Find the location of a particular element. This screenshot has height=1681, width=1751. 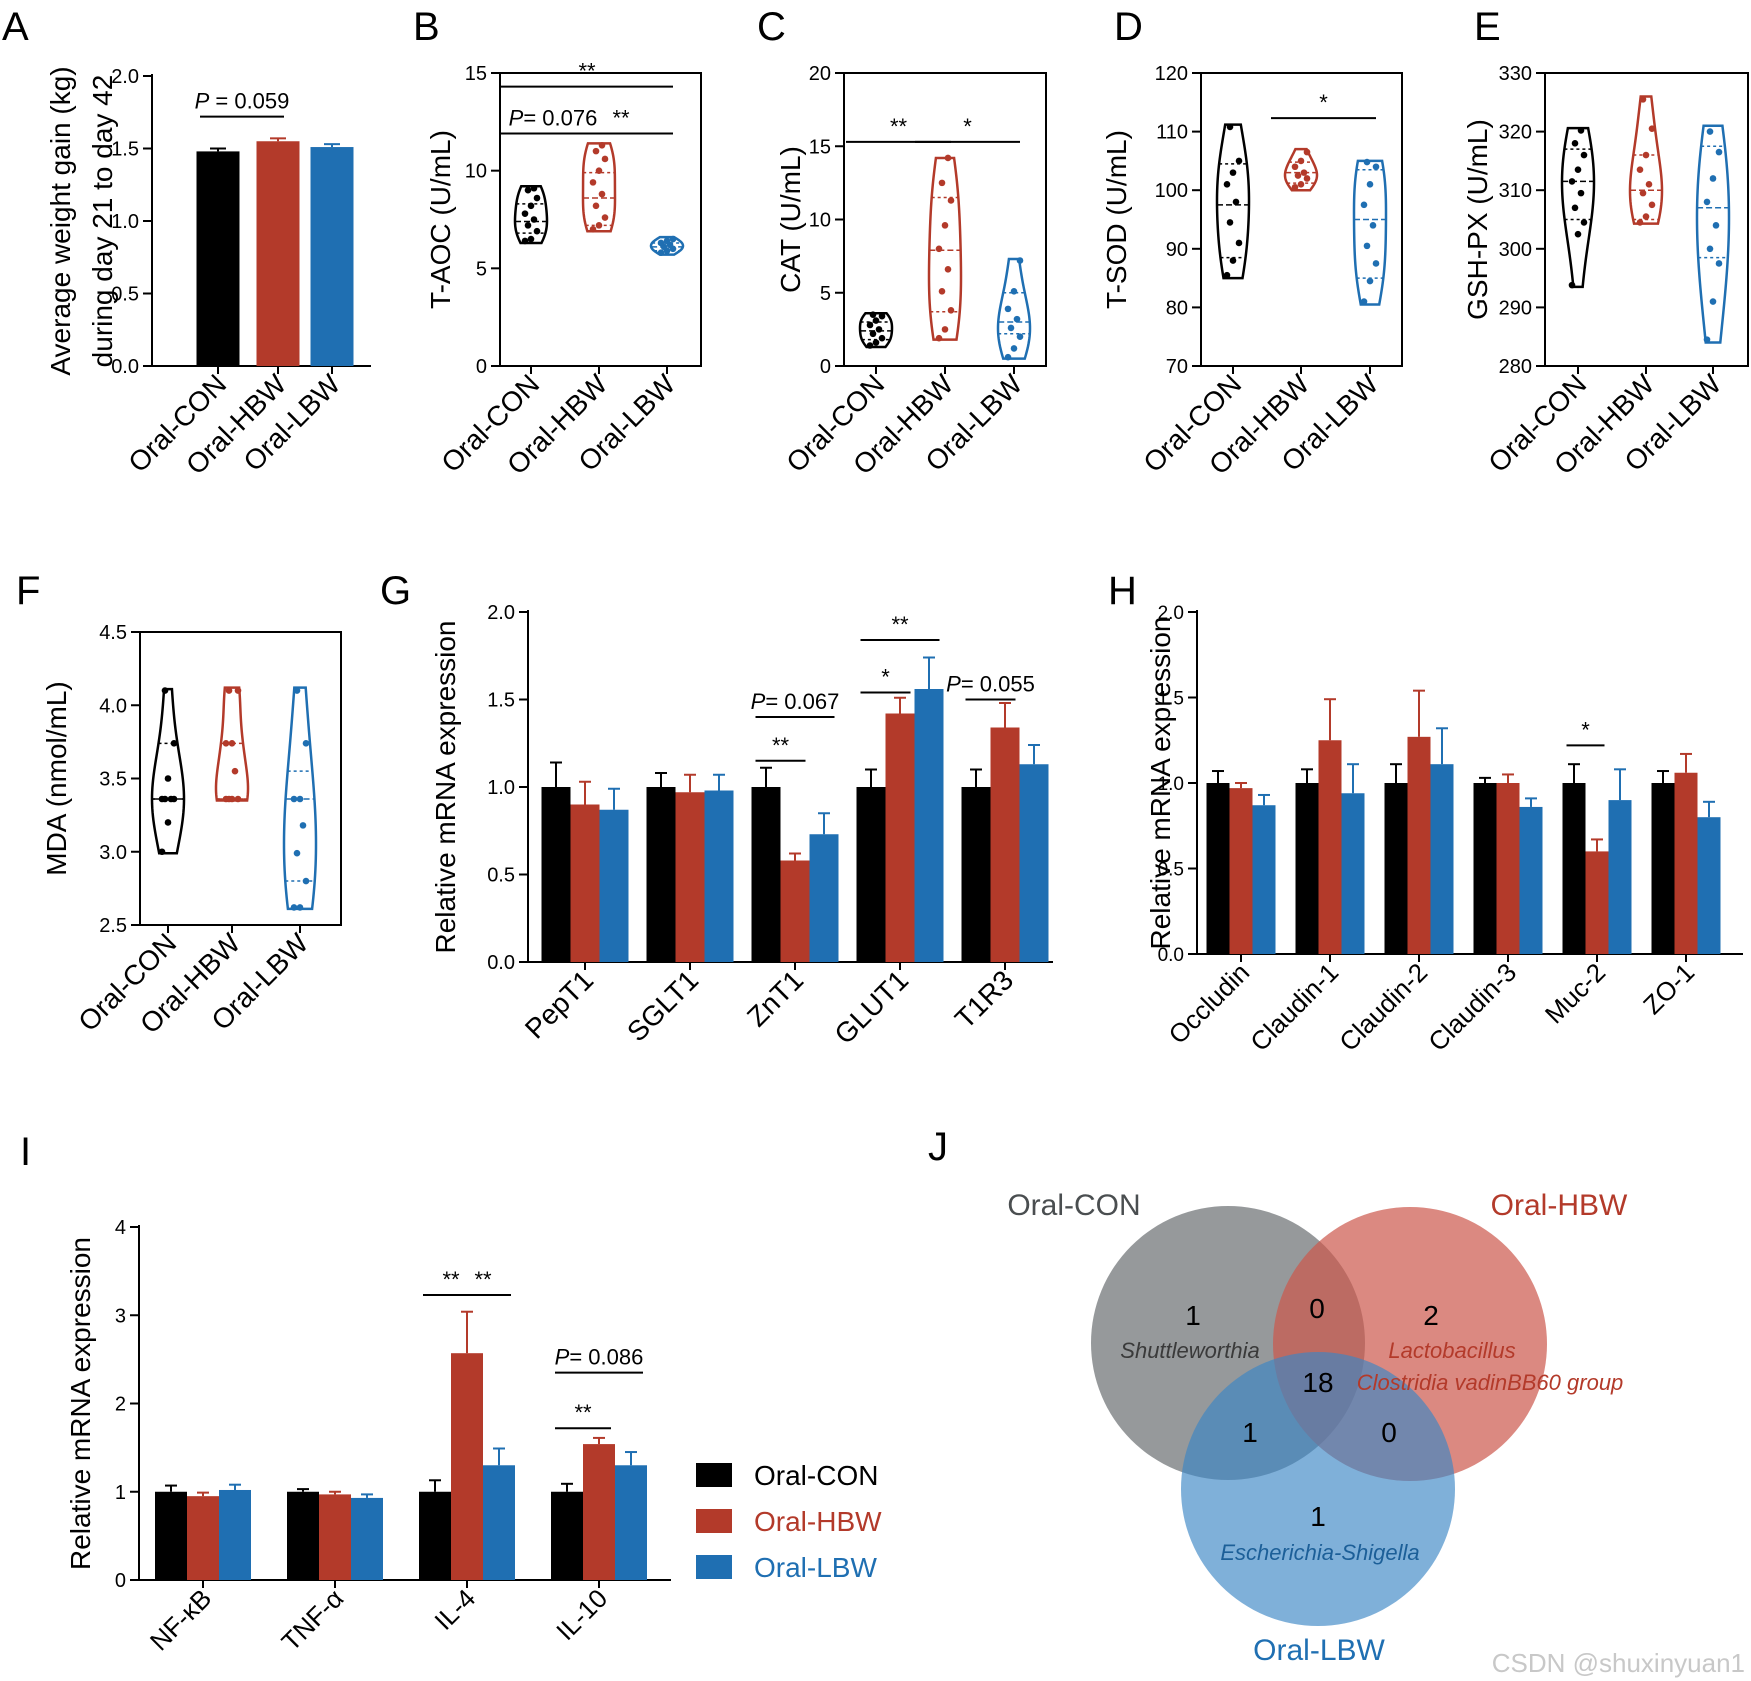

y-tick-label: 70 is located at coordinates (1177, 367).